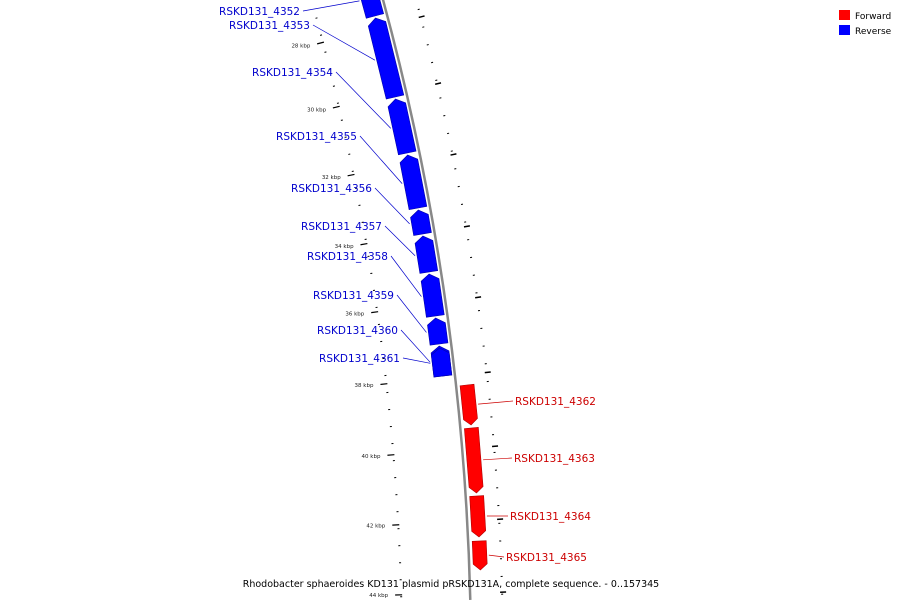  Describe the element at coordinates (331, 189) in the screenshot. I see `feature-label: RSKD131_4356` at that location.